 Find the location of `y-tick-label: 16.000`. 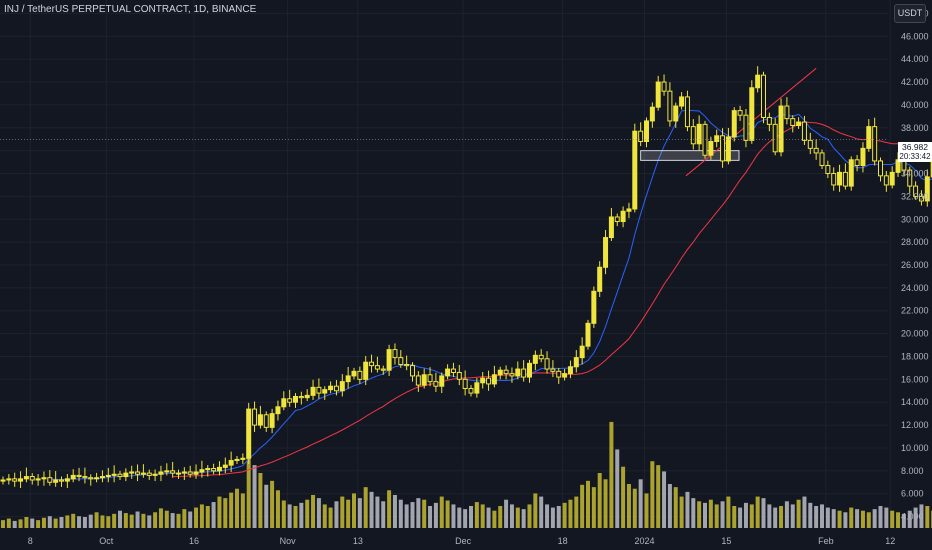

y-tick-label: 16.000 is located at coordinates (915, 379).